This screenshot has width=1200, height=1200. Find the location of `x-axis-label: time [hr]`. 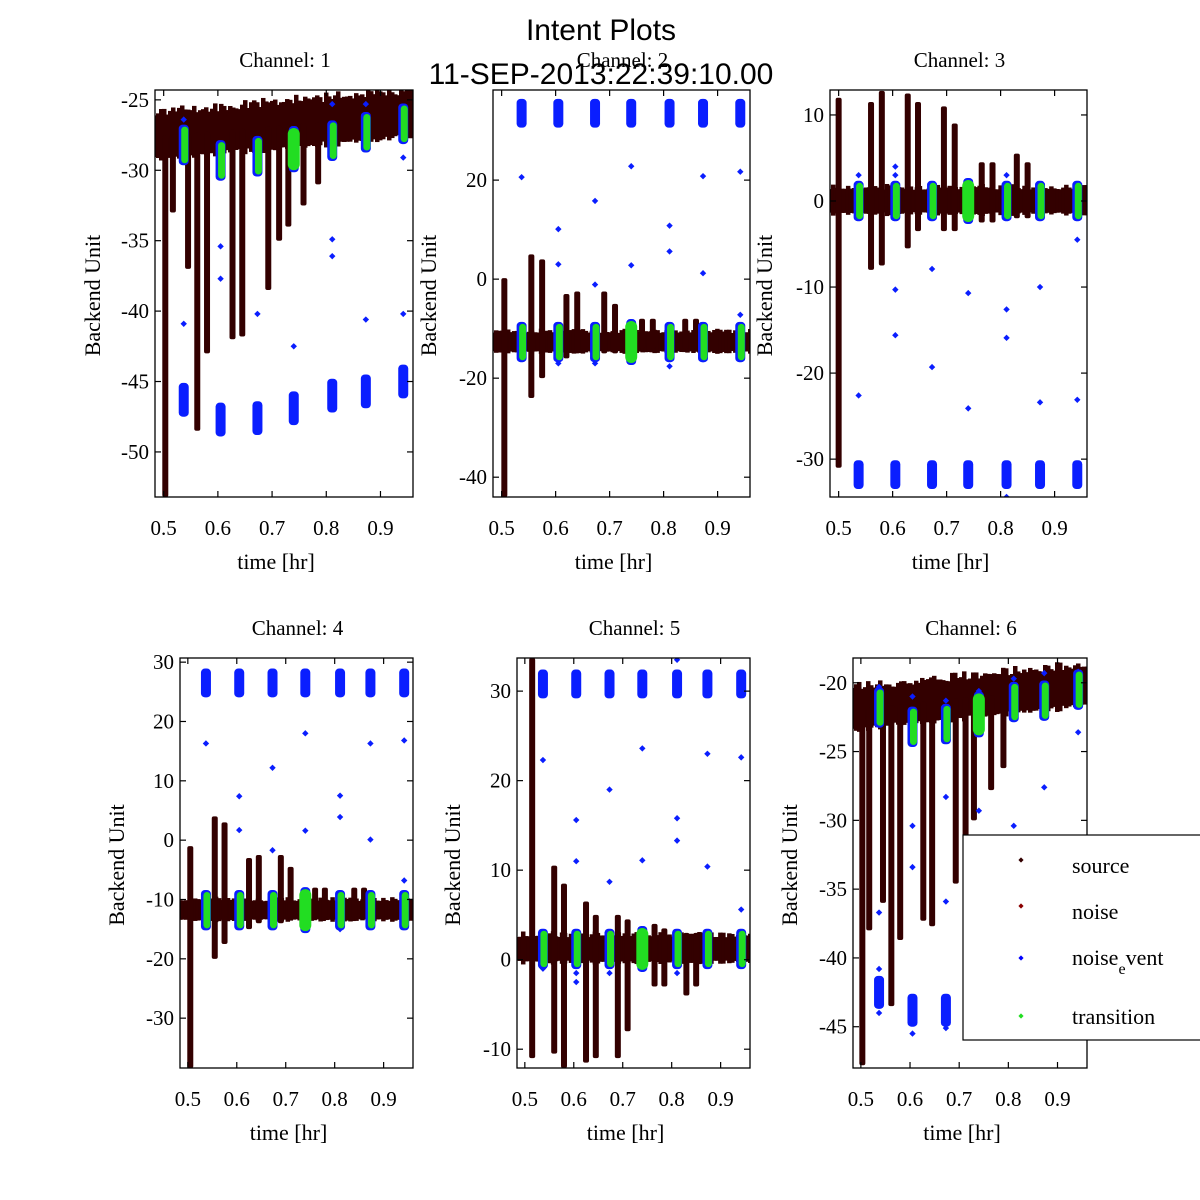

x-axis-label: time [hr] is located at coordinates (951, 561).